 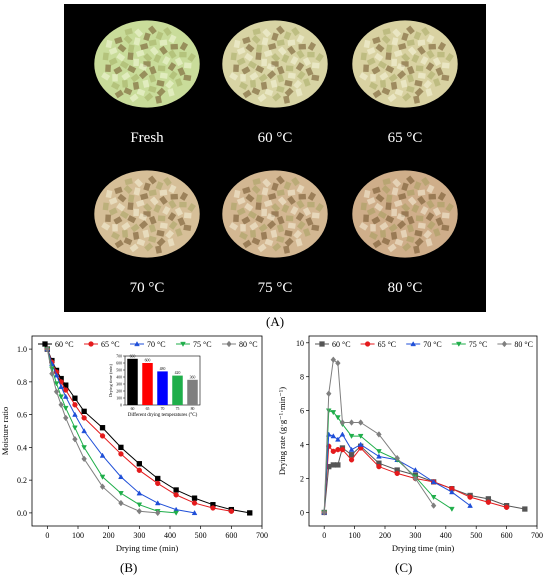 I want to click on series-75c, so click(x=388, y=462).